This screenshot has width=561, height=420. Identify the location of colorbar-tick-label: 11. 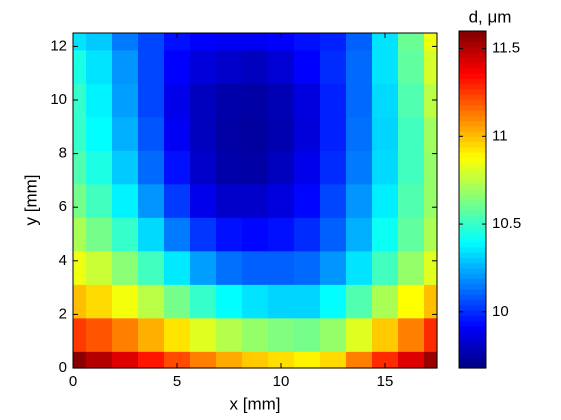
(500, 135).